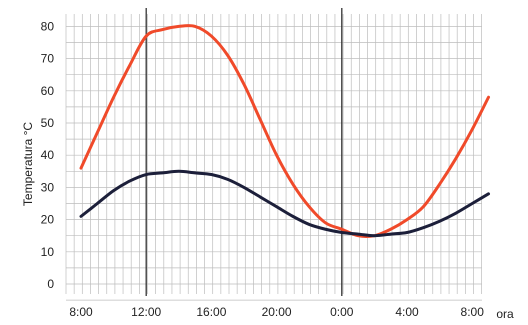  I want to click on y-tick-label: 70, so click(48, 59).